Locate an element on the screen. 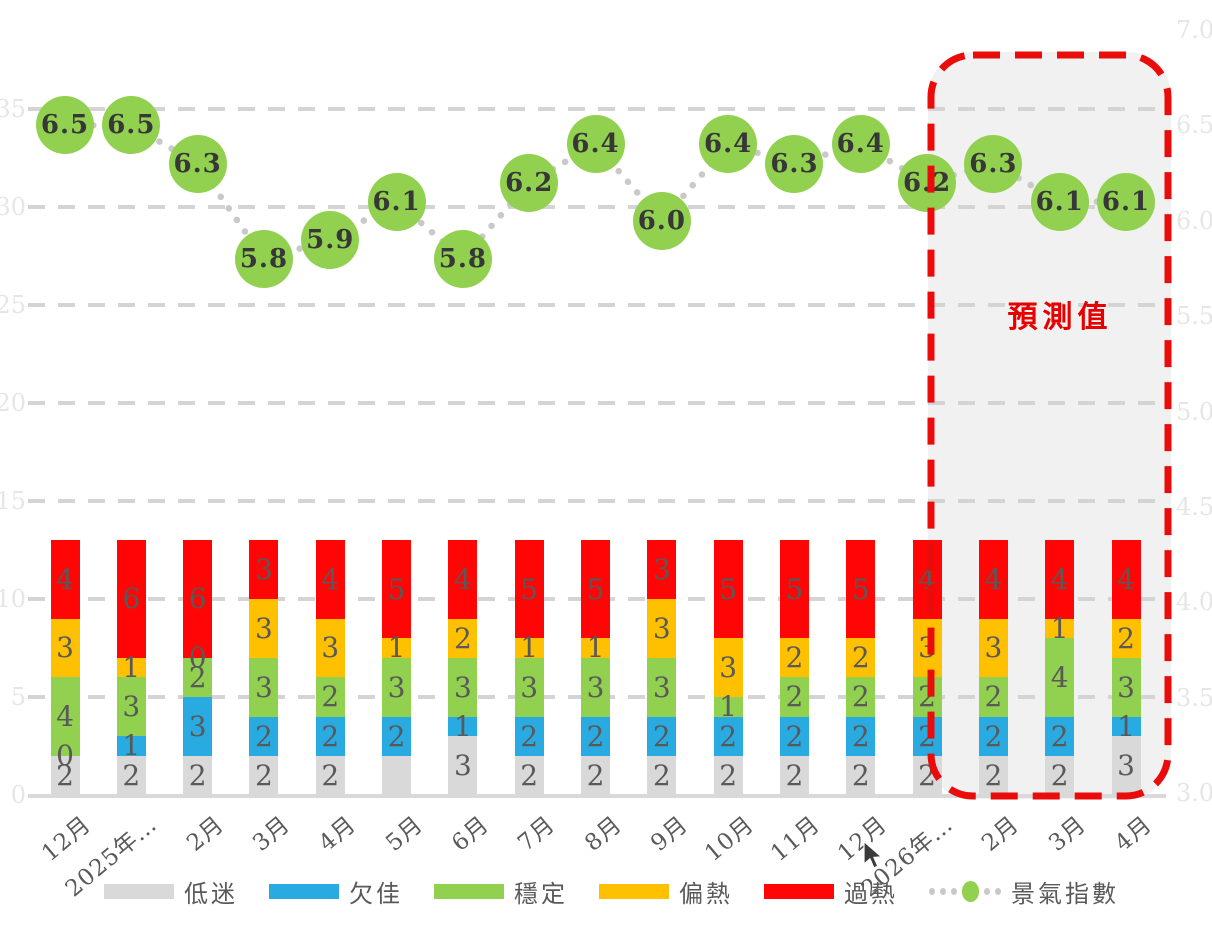  right-axis-tick: 6.0 is located at coordinates (1194, 220).